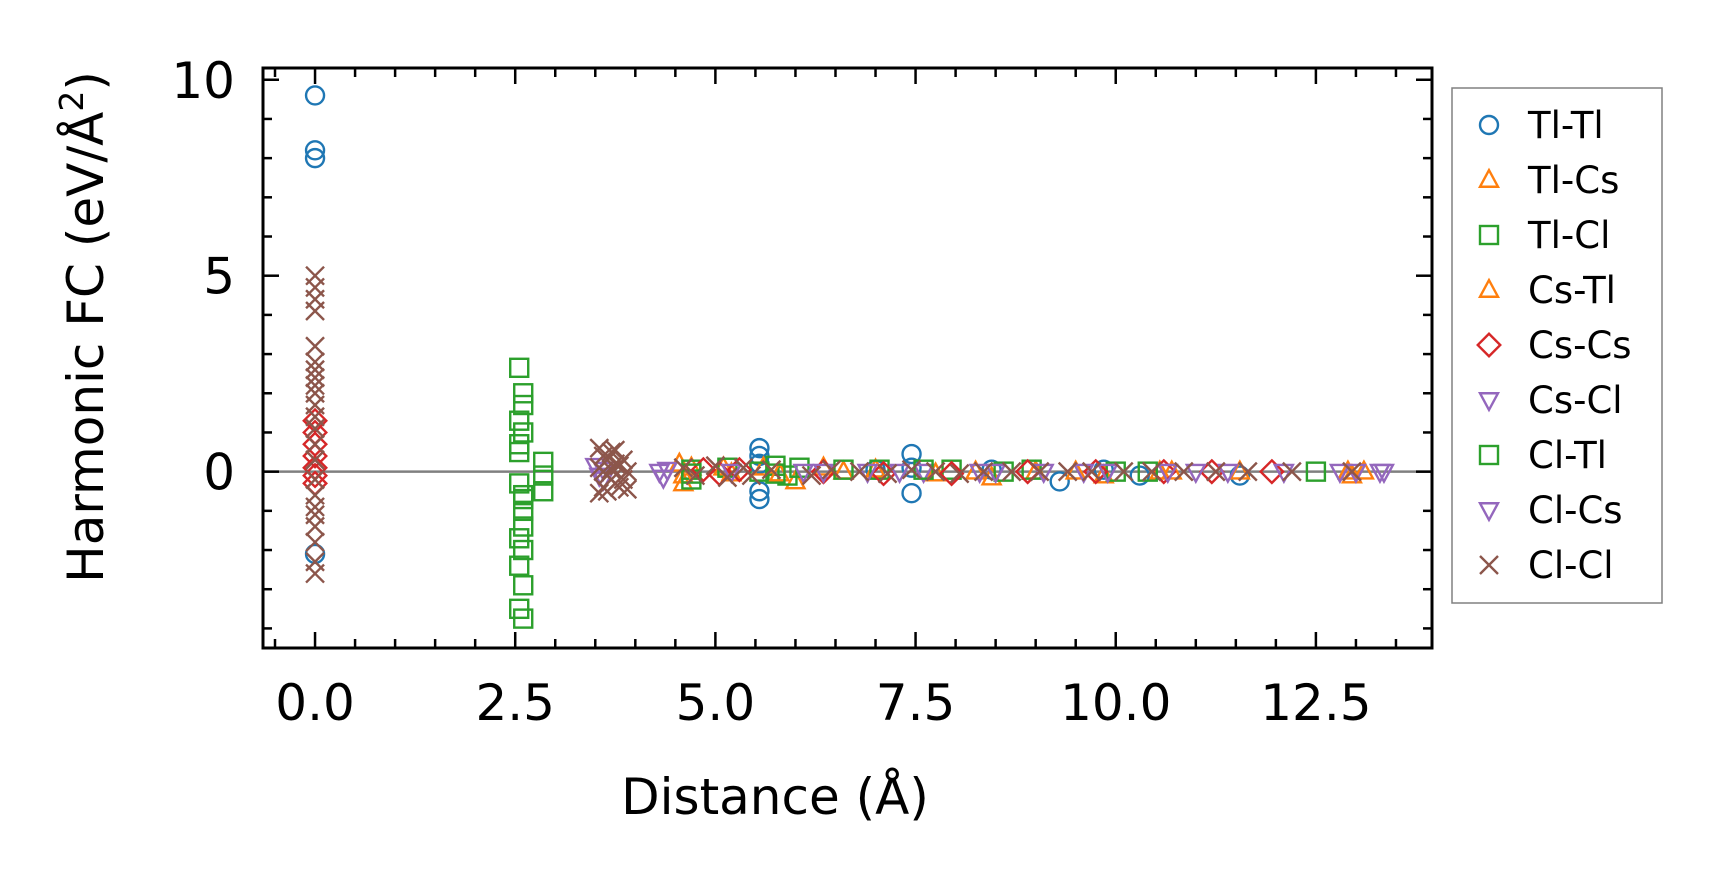 The image size is (1714, 890). I want to click on legend-entry: Cl-Cl, so click(1546, 565).